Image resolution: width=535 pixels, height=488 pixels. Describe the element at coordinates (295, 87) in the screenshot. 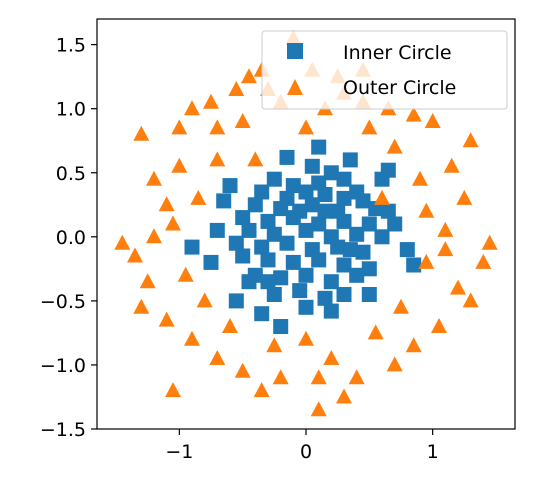

I see `legend-marker-outer-circle` at that location.